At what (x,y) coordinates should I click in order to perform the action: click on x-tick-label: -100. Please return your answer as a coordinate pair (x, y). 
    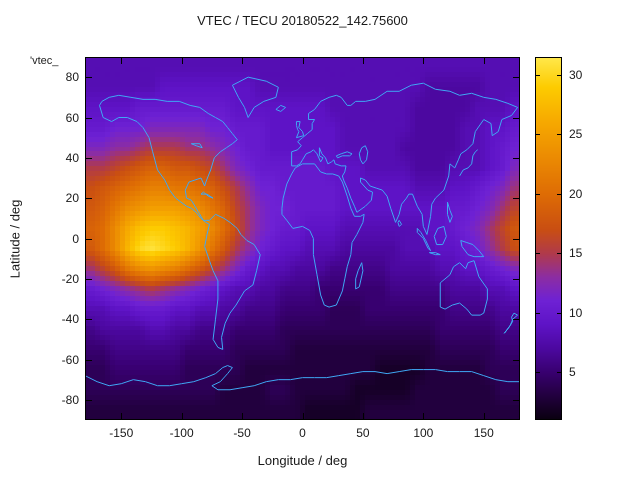
    Looking at the image, I should click on (181, 433).